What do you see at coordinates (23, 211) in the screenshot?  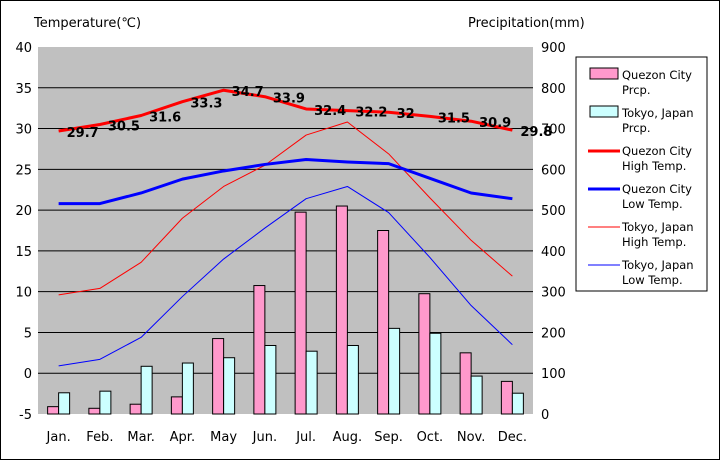 I see `left-tick-label: 20` at bounding box center [23, 211].